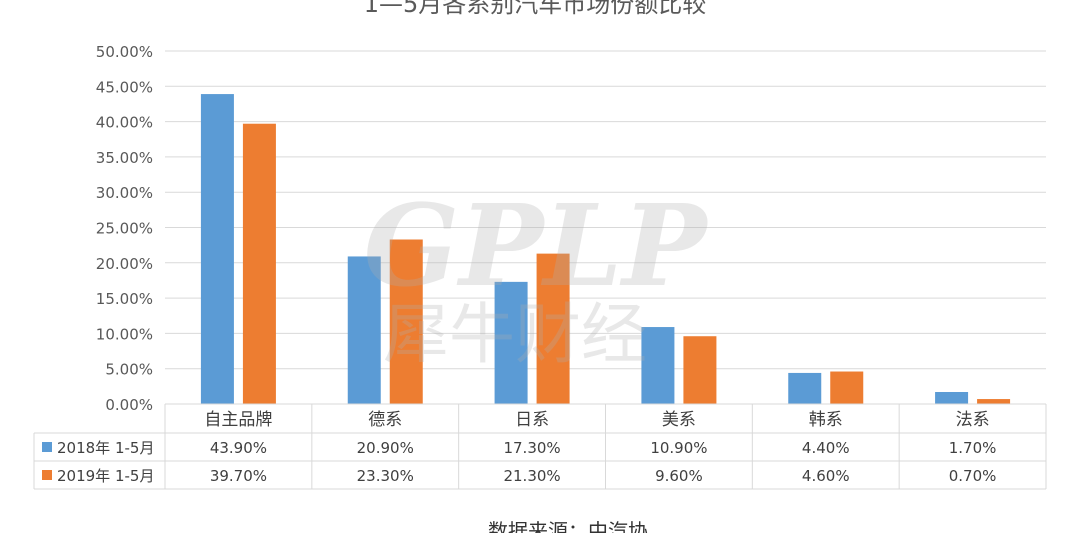 This screenshot has height=533, width=1070. What do you see at coordinates (679, 420) in the screenshot?
I see `x-category-label: 美系` at bounding box center [679, 420].